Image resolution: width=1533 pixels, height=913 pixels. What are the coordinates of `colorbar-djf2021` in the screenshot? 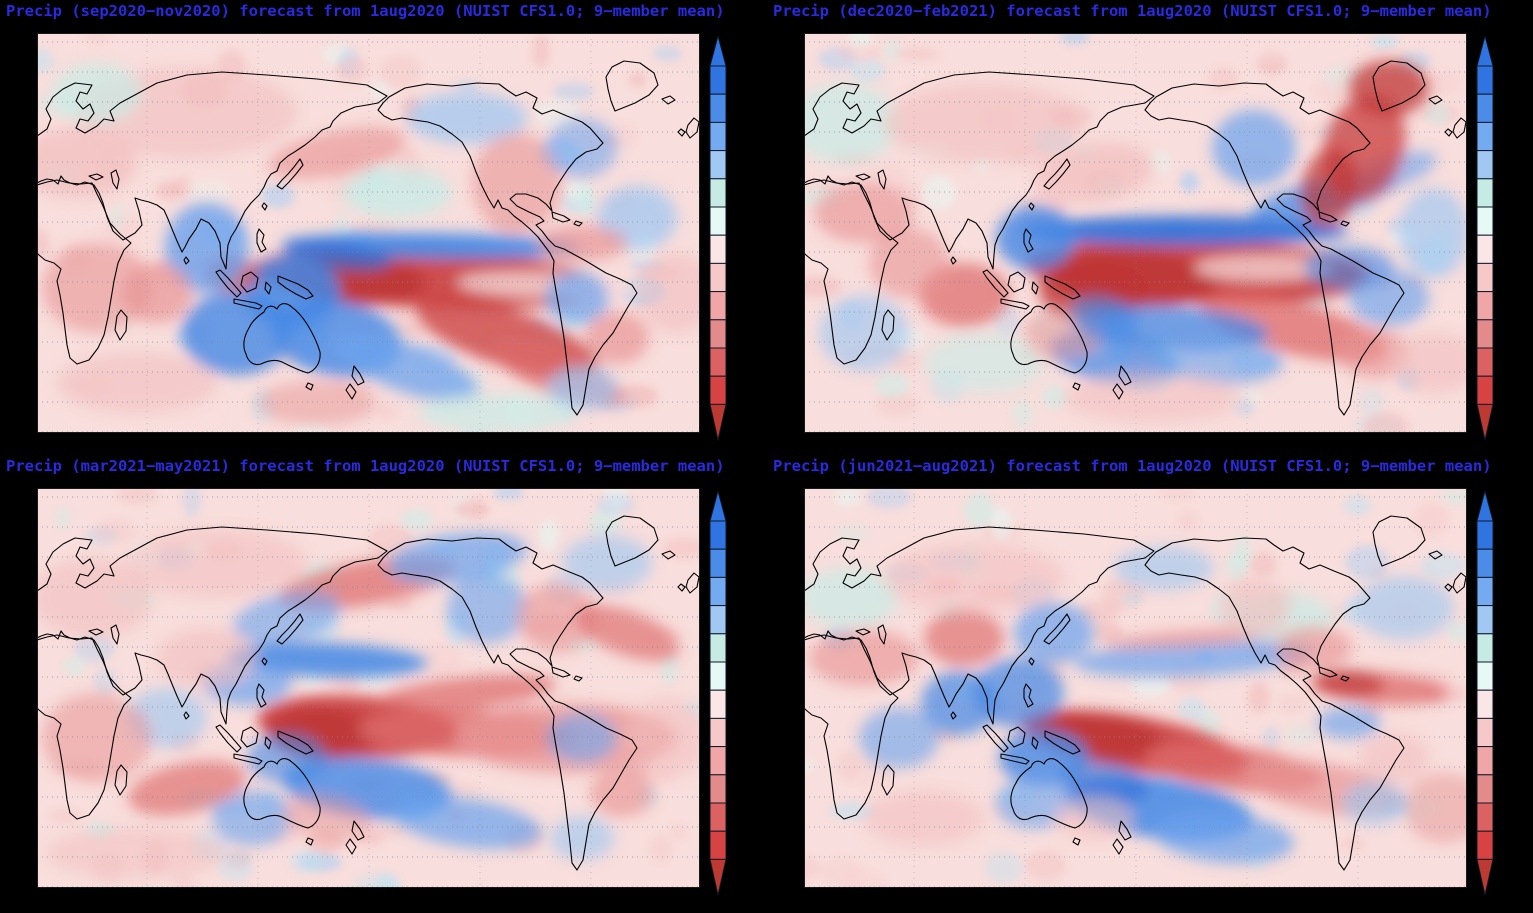 It's located at (1485, 238).